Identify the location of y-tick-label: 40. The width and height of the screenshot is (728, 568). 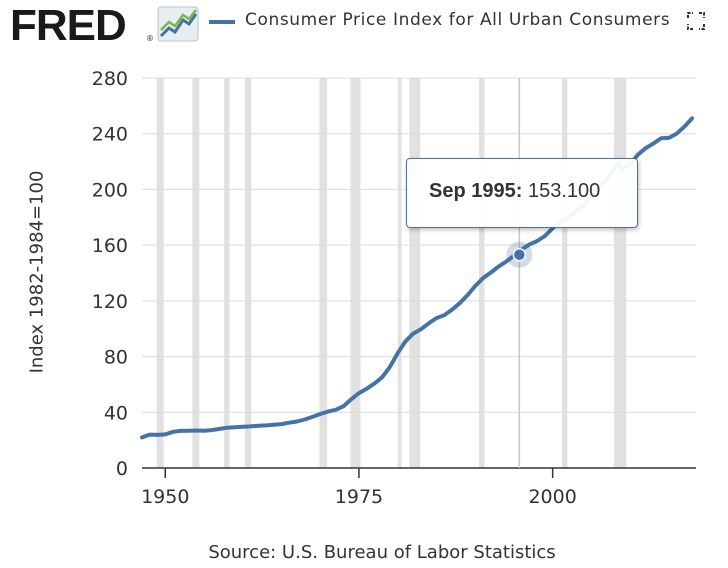
(116, 413).